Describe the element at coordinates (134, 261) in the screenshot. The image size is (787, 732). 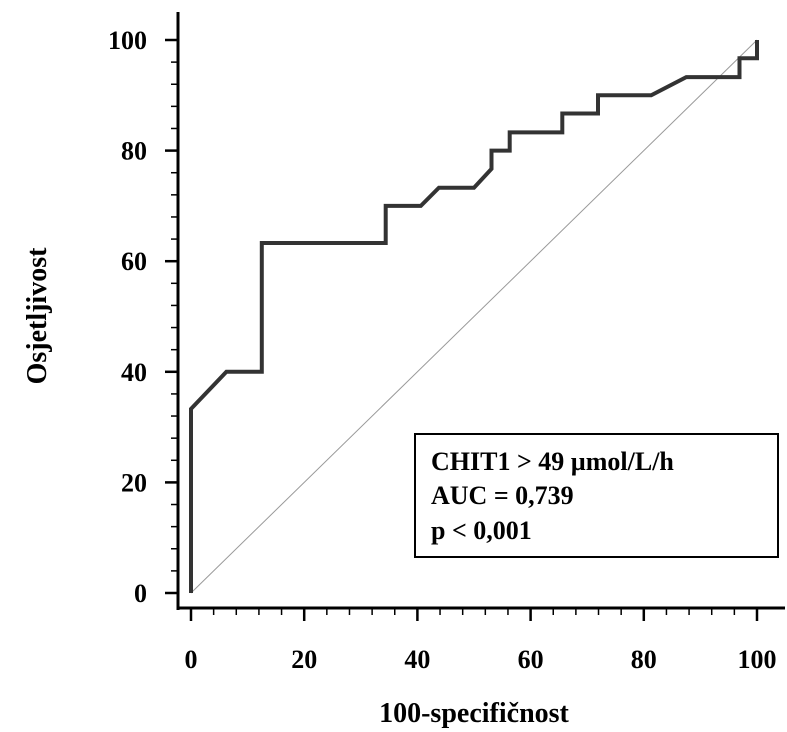
I see `y-tick-label: 60` at that location.